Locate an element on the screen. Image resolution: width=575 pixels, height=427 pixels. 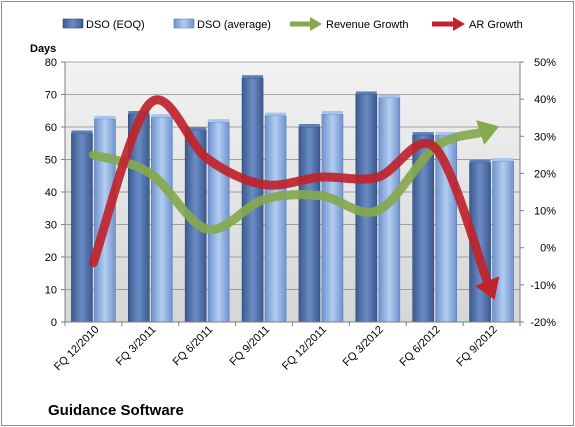
y-tick-label: 70 is located at coordinates (51, 96).